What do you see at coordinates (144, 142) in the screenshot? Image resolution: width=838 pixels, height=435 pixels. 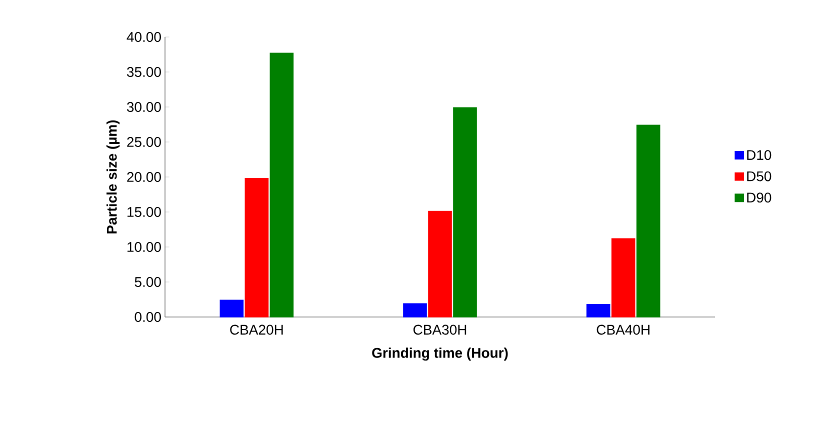 I see `y-tick-label: 25.00` at bounding box center [144, 142].